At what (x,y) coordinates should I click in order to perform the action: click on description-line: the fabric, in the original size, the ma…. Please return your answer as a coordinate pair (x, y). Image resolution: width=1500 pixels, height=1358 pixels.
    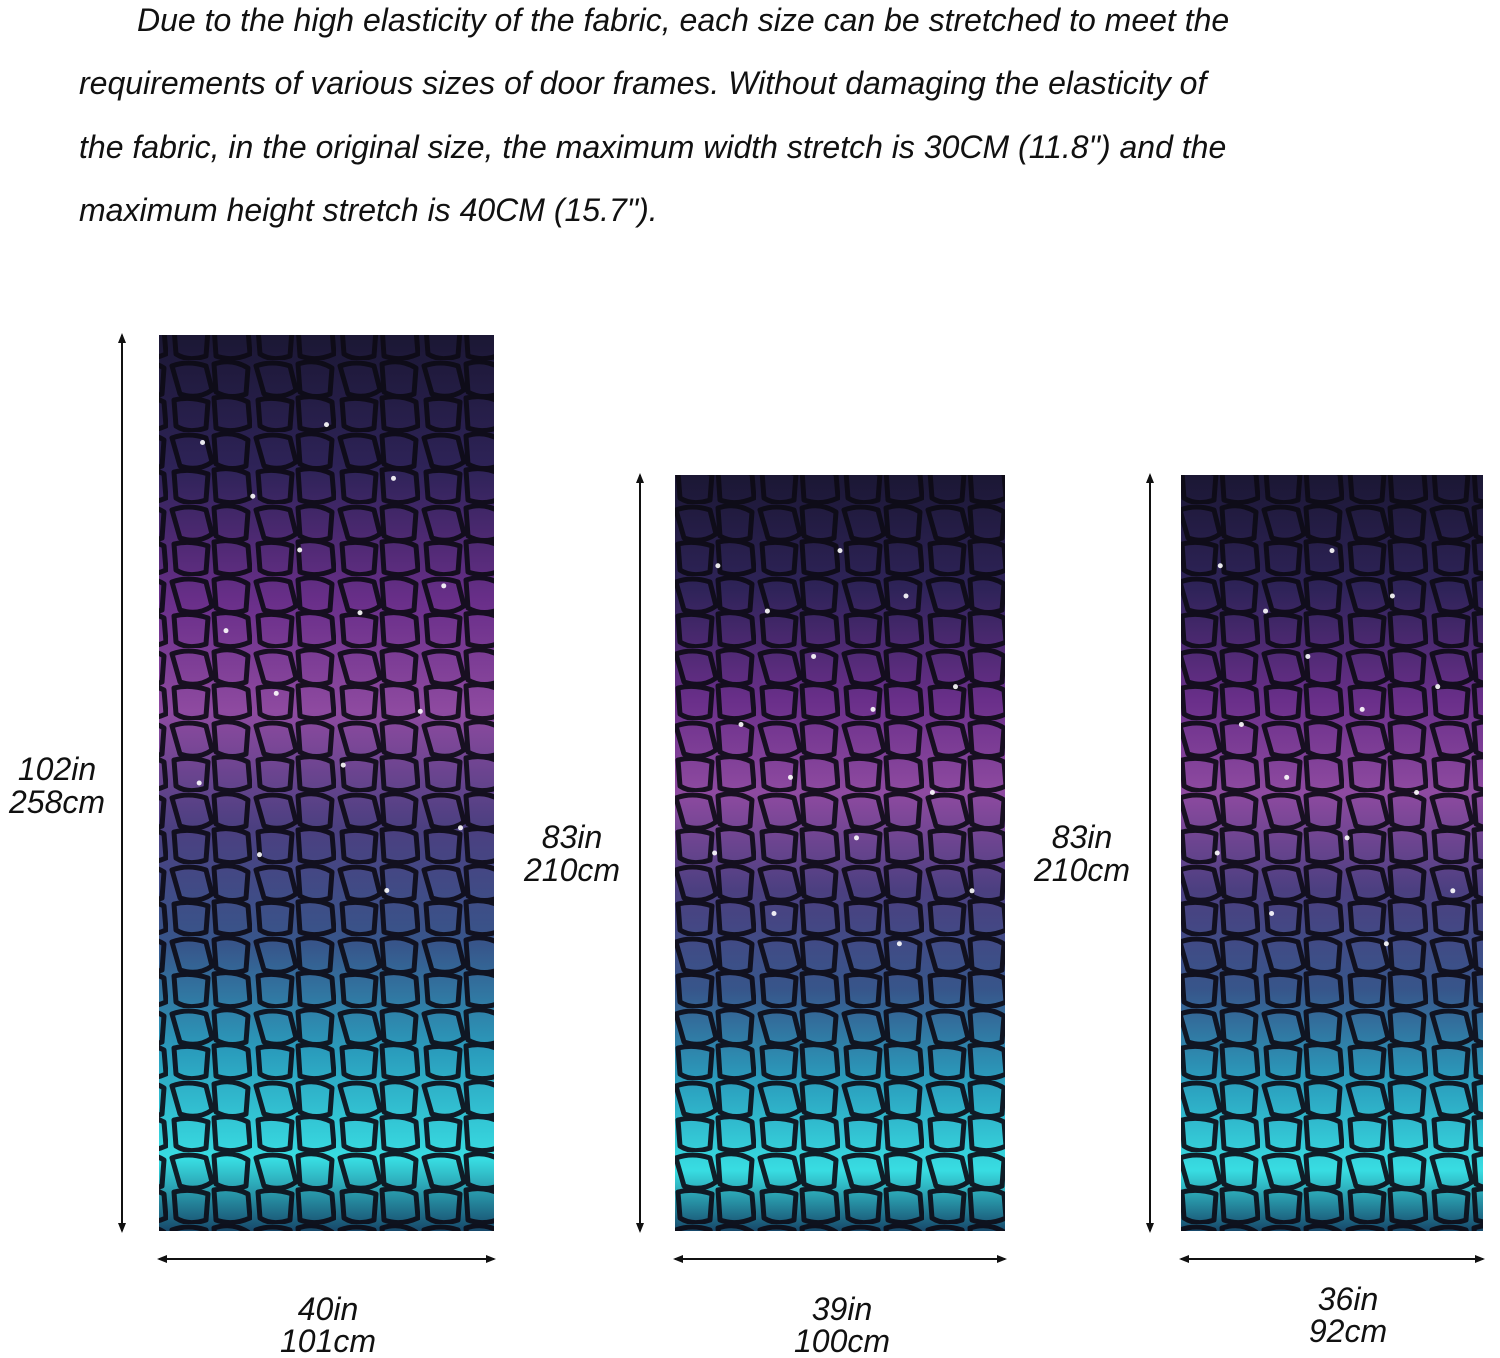
    Looking at the image, I should click on (652, 147).